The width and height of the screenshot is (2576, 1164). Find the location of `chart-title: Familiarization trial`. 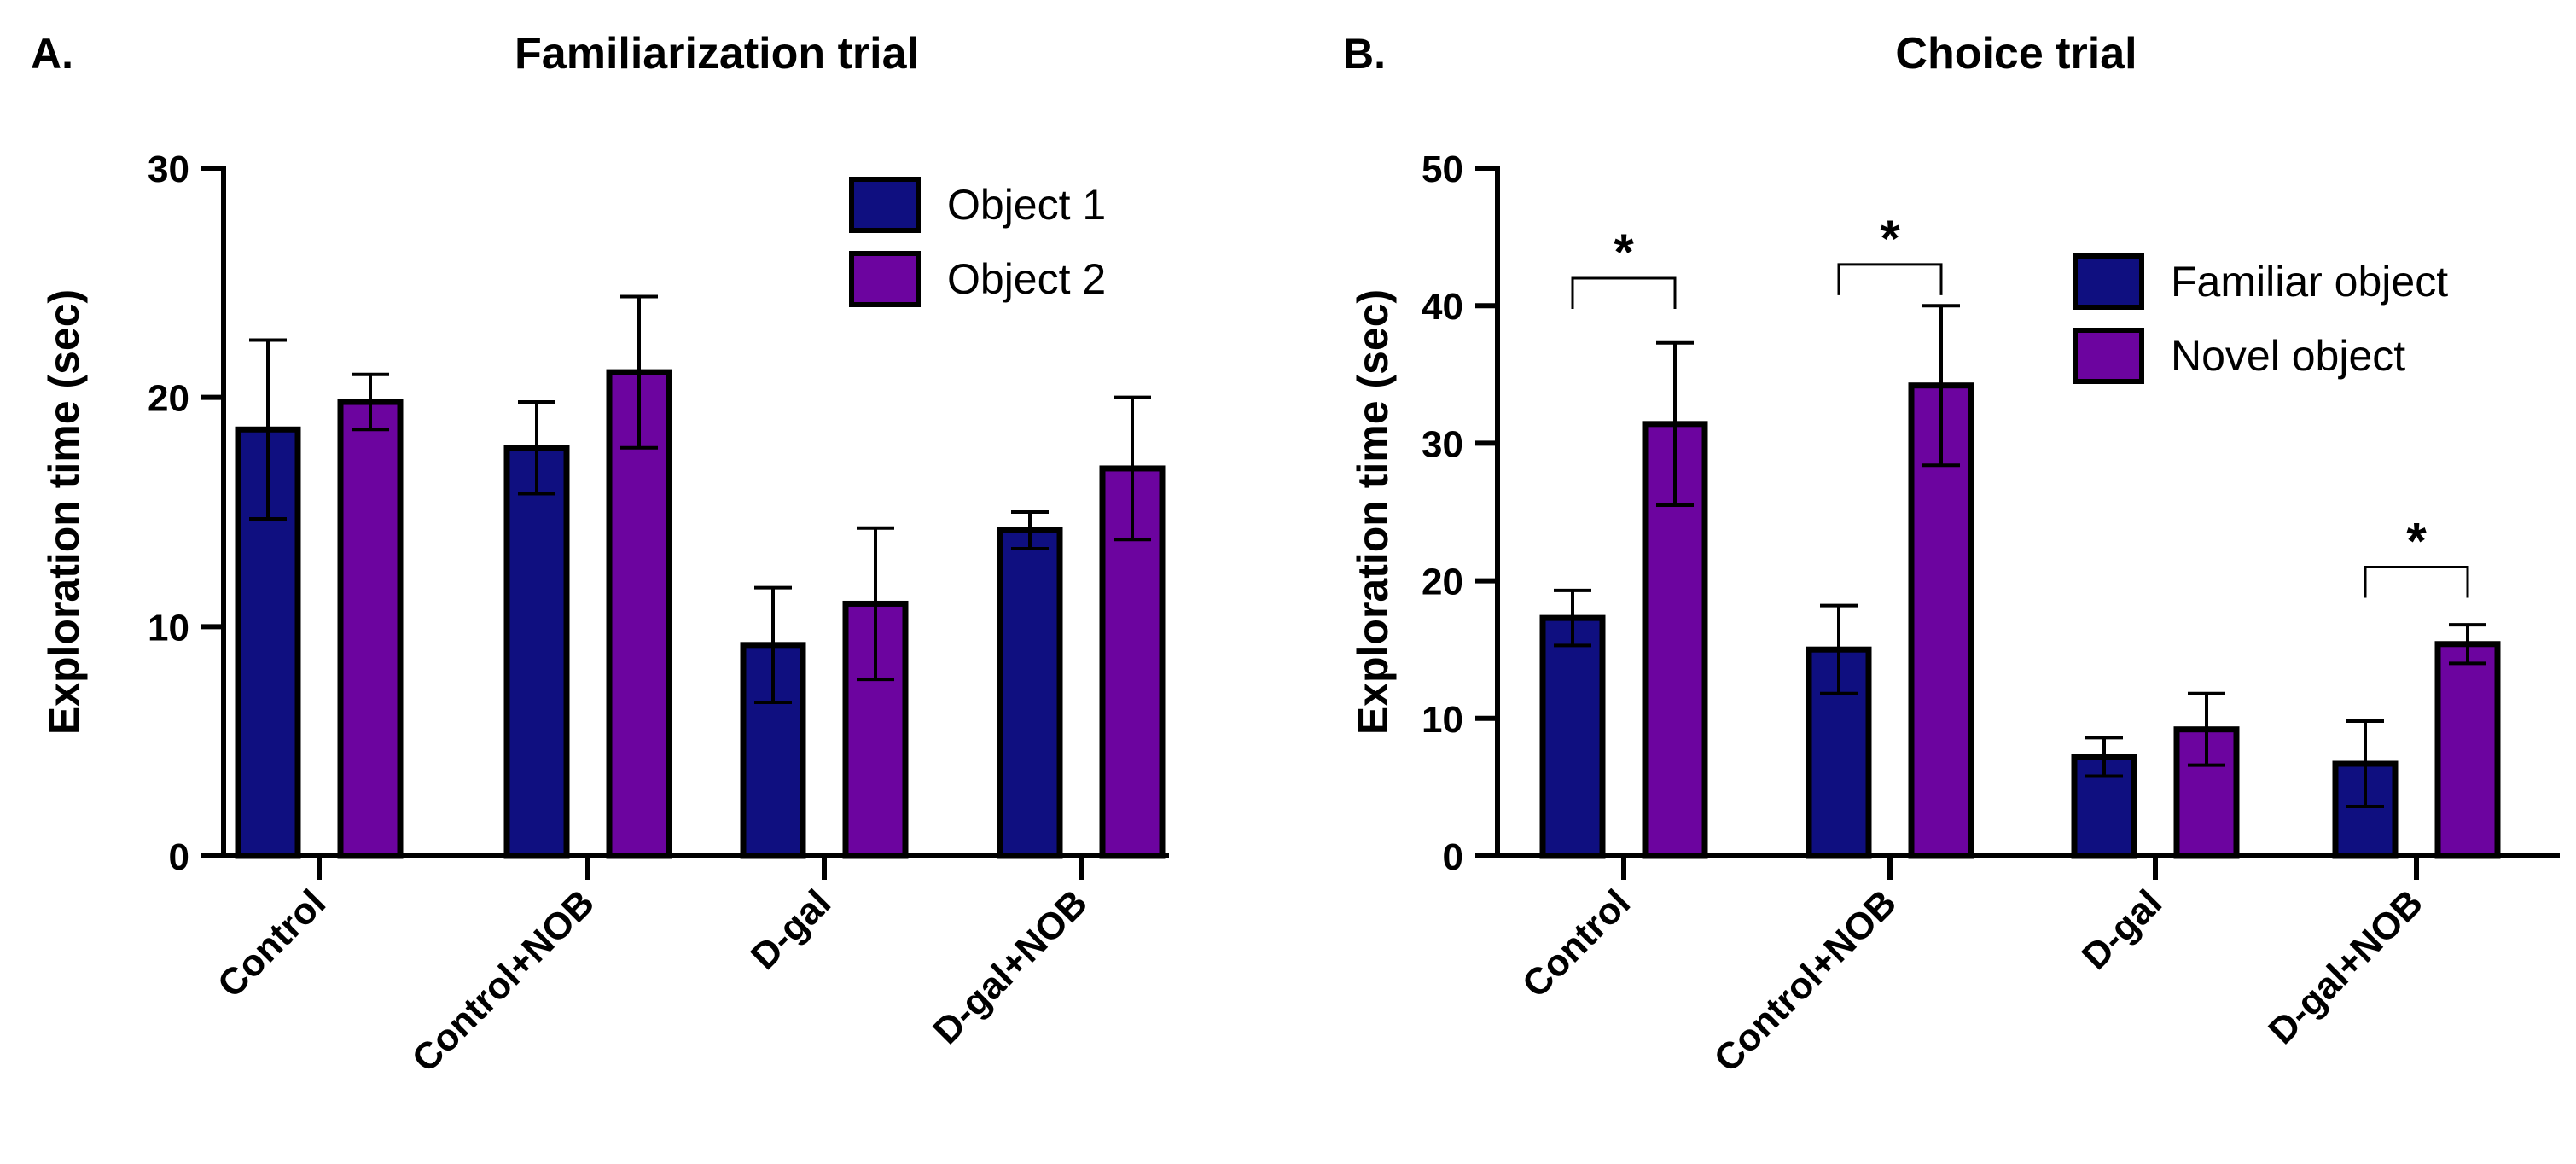

chart-title: Familiarization trial is located at coordinates (717, 54).